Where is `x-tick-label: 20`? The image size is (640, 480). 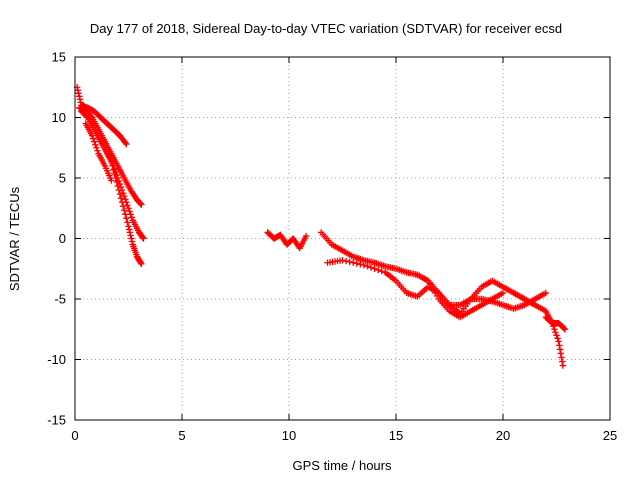 x-tick-label: 20 is located at coordinates (503, 435).